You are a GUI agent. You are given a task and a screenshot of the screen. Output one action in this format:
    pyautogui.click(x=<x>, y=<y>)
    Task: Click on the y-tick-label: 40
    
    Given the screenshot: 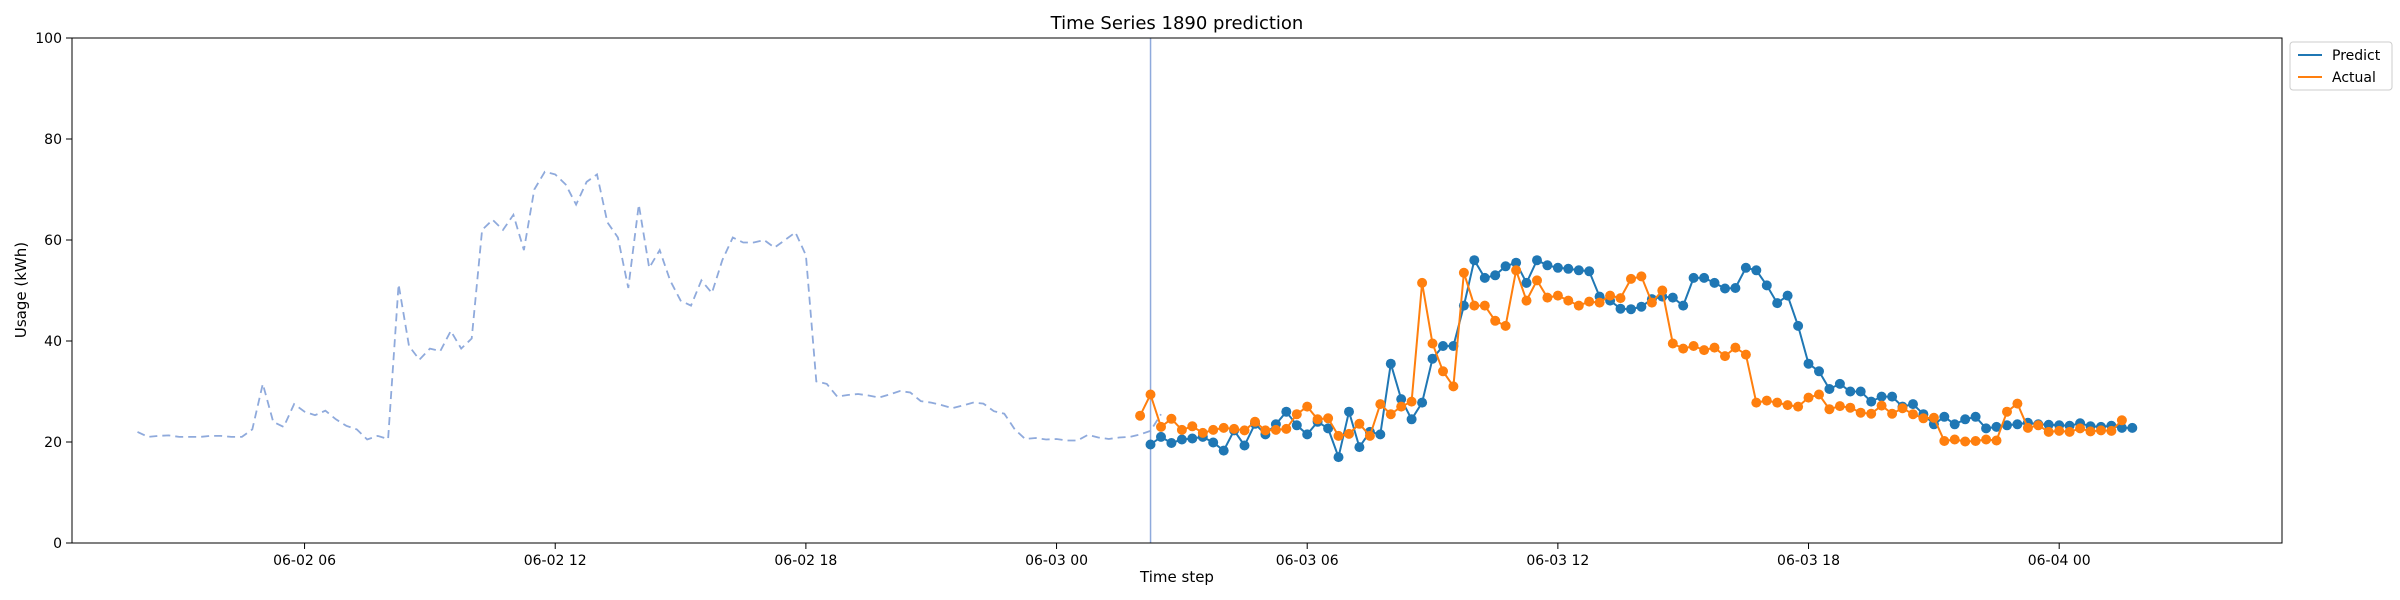 What is the action you would take?
    pyautogui.click(x=53, y=342)
    